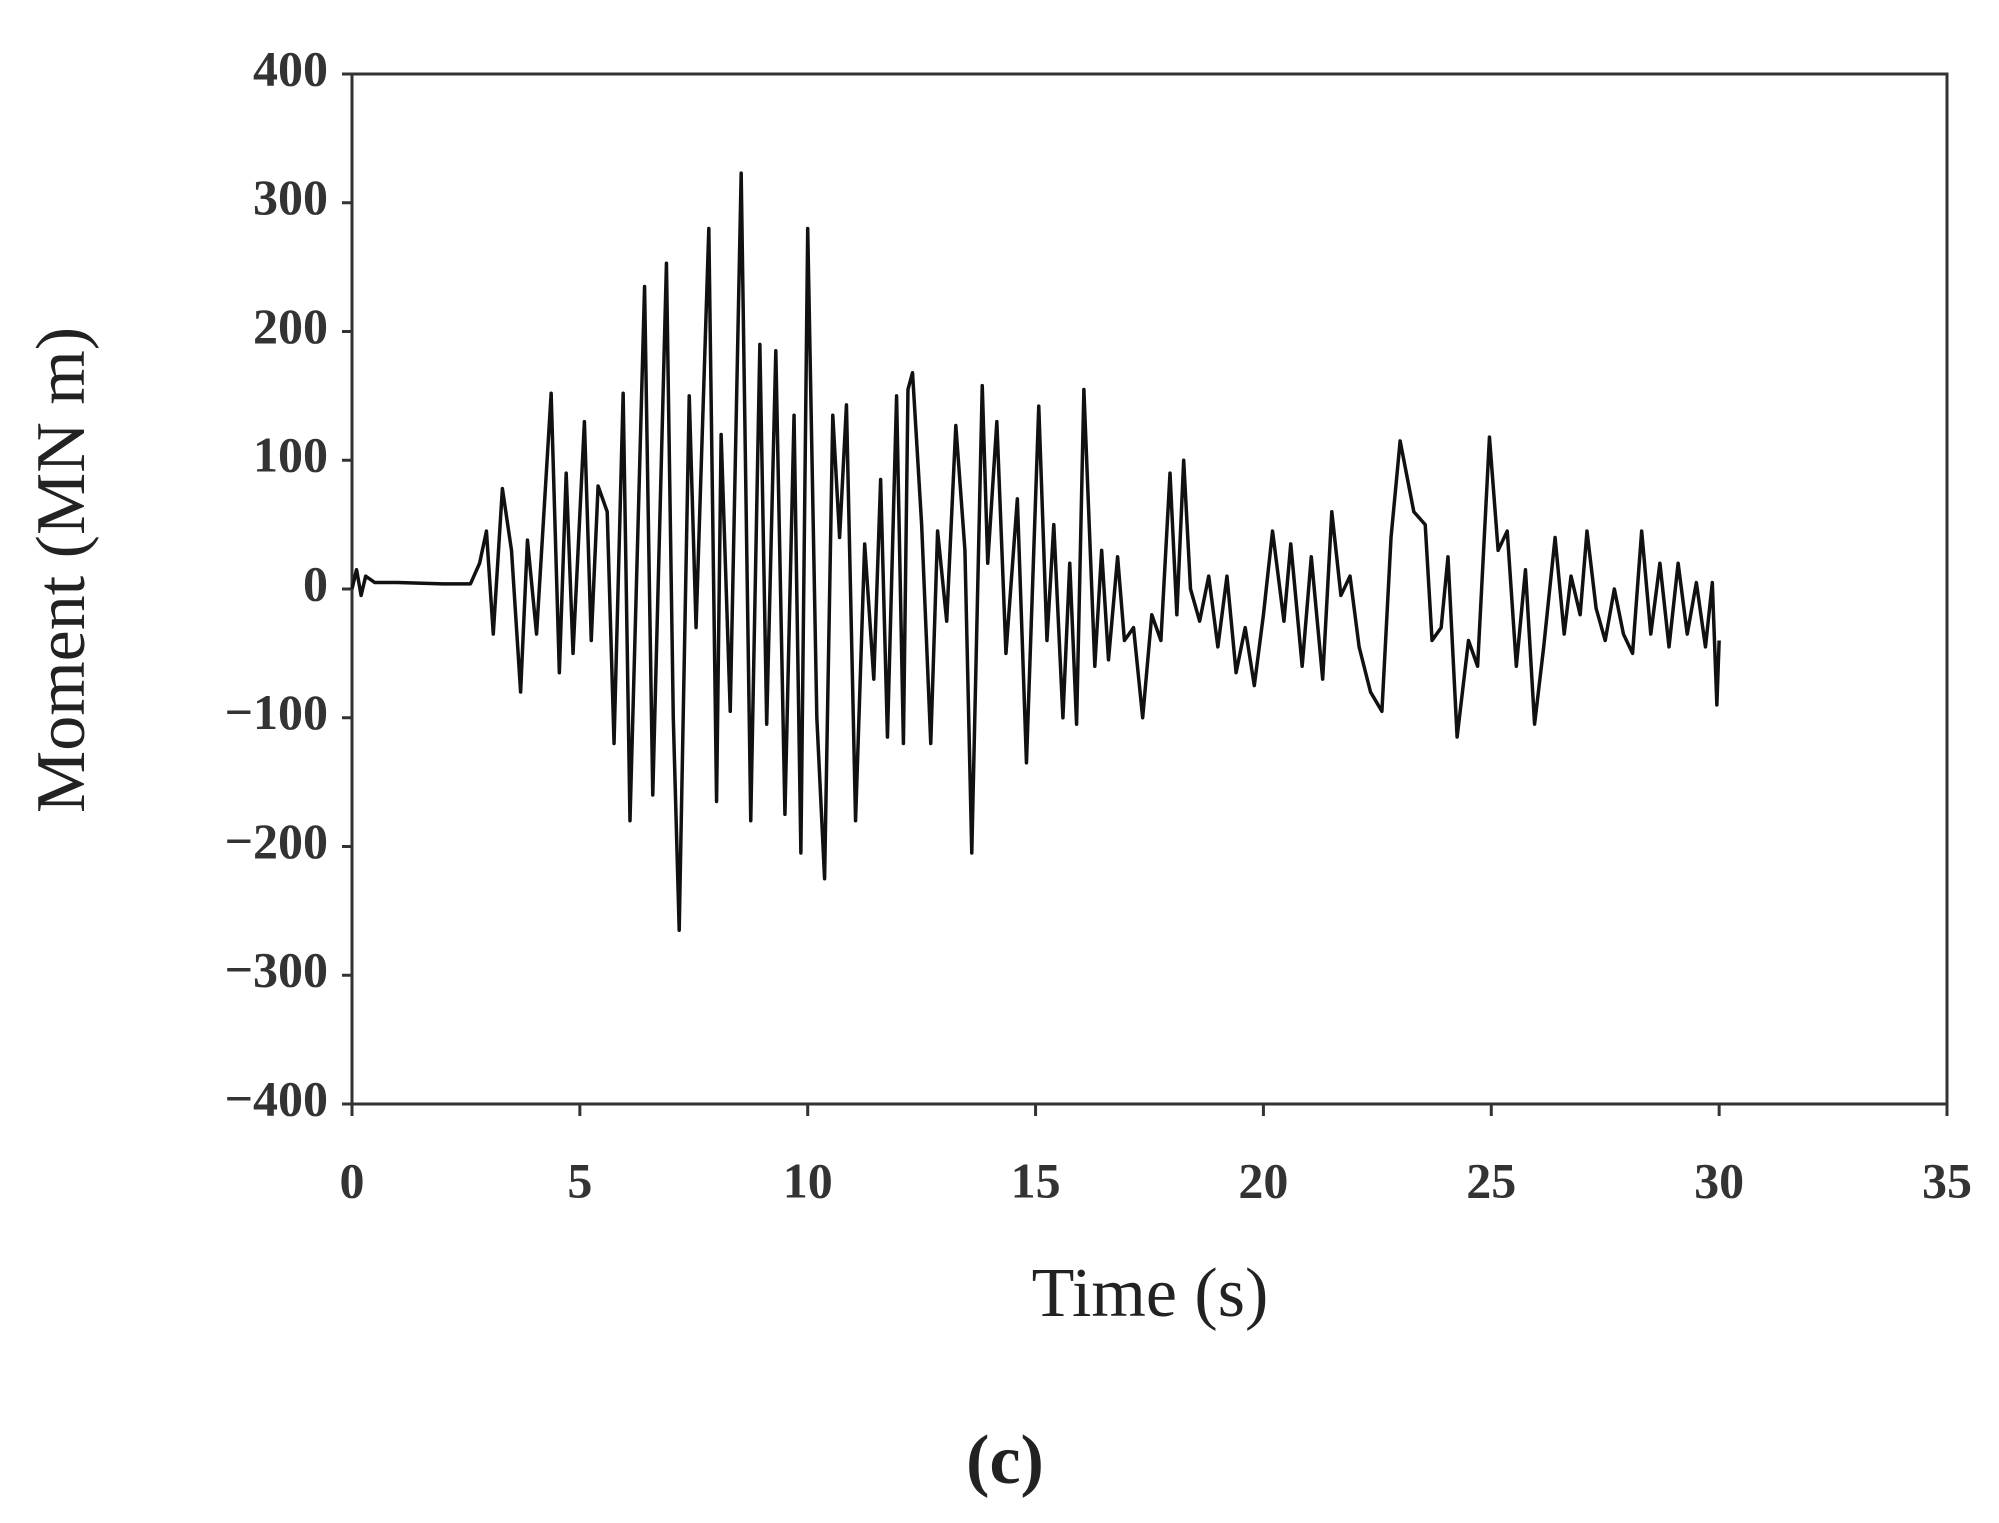 The width and height of the screenshot is (1999, 1523). I want to click on y-tick-label: 400, so click(290, 68).